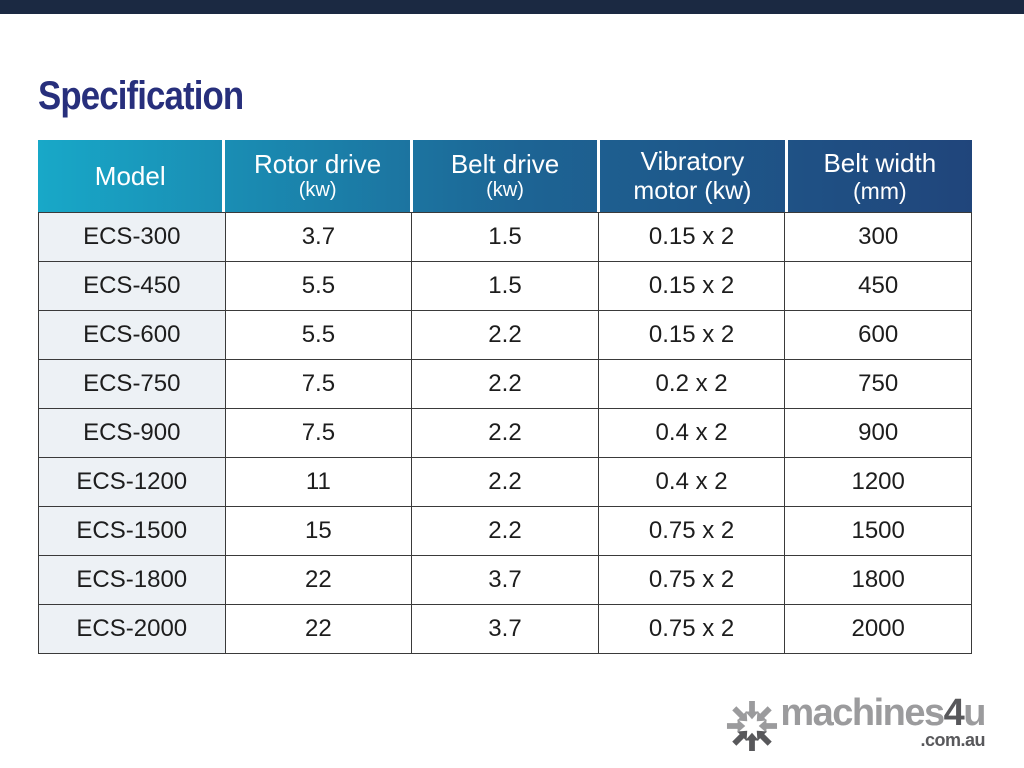 Image resolution: width=1024 pixels, height=768 pixels. What do you see at coordinates (132, 237) in the screenshot?
I see `model-cell: ECS-300` at bounding box center [132, 237].